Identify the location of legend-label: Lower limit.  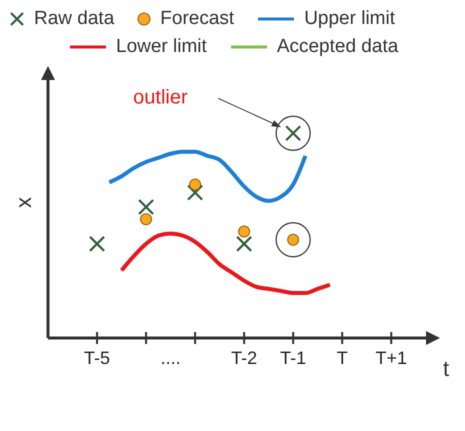
(161, 47).